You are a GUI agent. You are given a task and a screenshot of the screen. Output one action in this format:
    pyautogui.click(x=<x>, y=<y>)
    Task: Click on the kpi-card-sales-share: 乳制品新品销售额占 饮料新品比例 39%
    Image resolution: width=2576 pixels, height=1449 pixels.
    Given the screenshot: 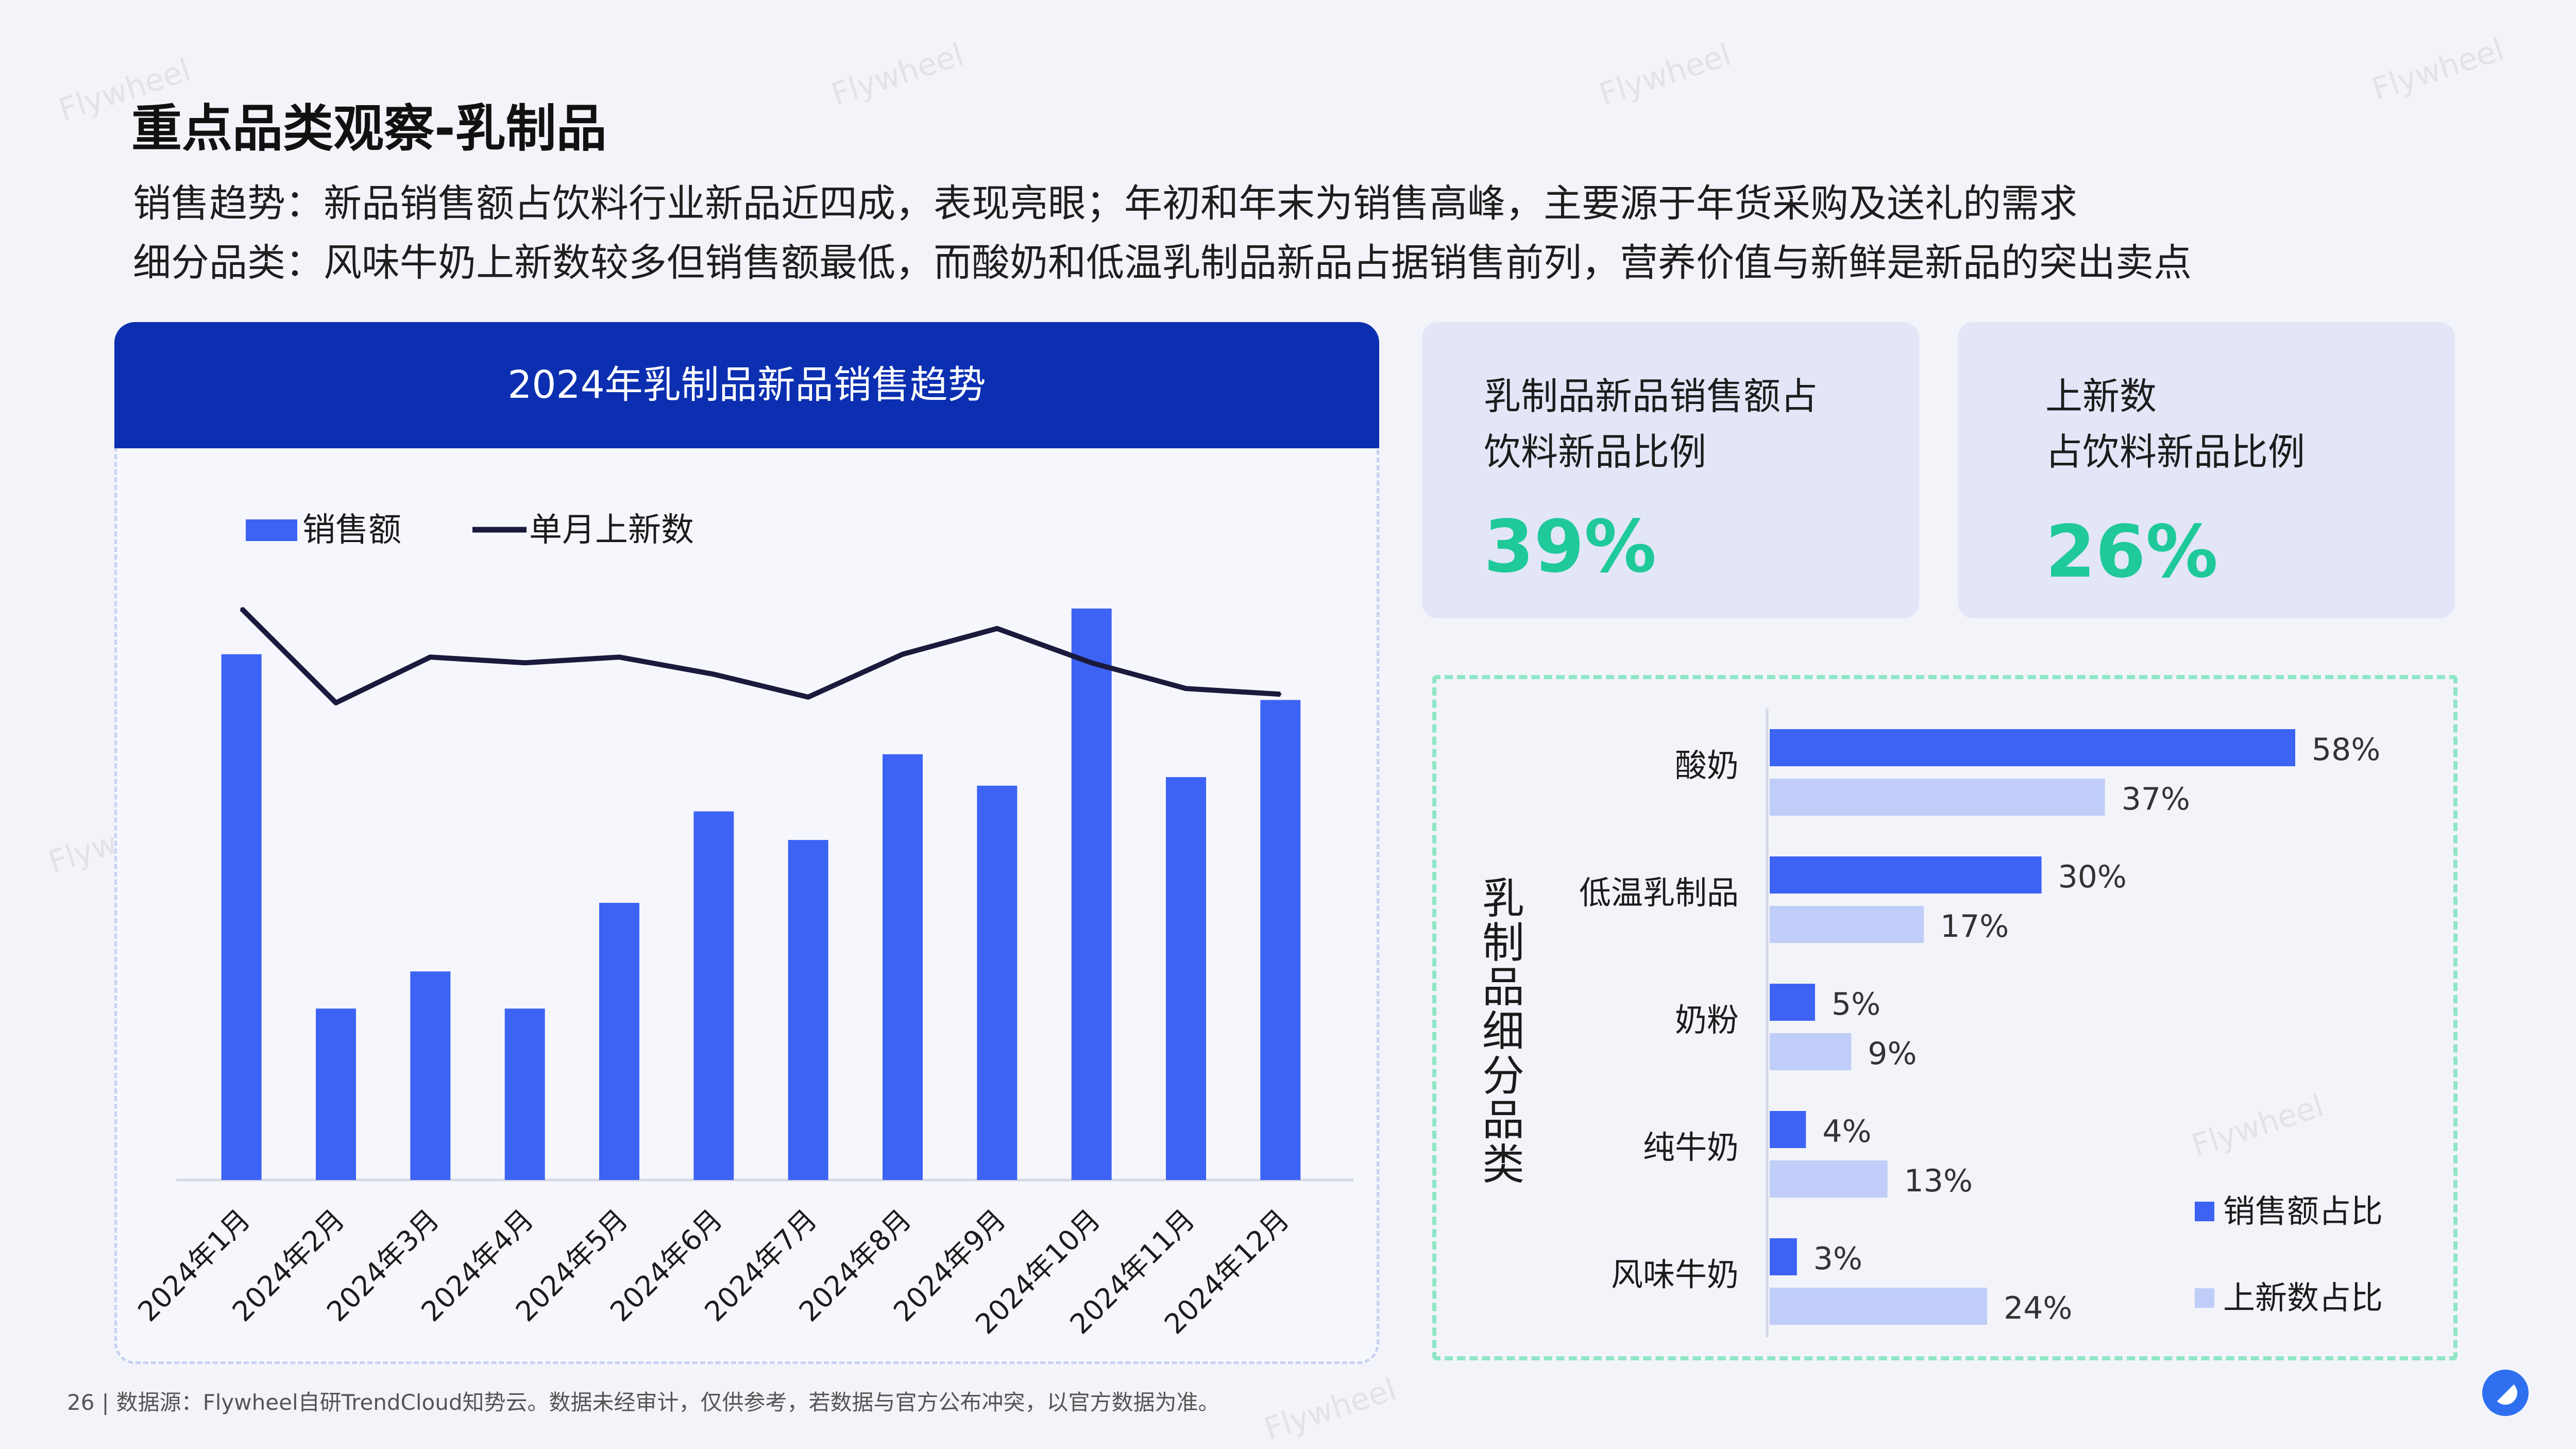 What is the action you would take?
    pyautogui.click(x=1670, y=470)
    